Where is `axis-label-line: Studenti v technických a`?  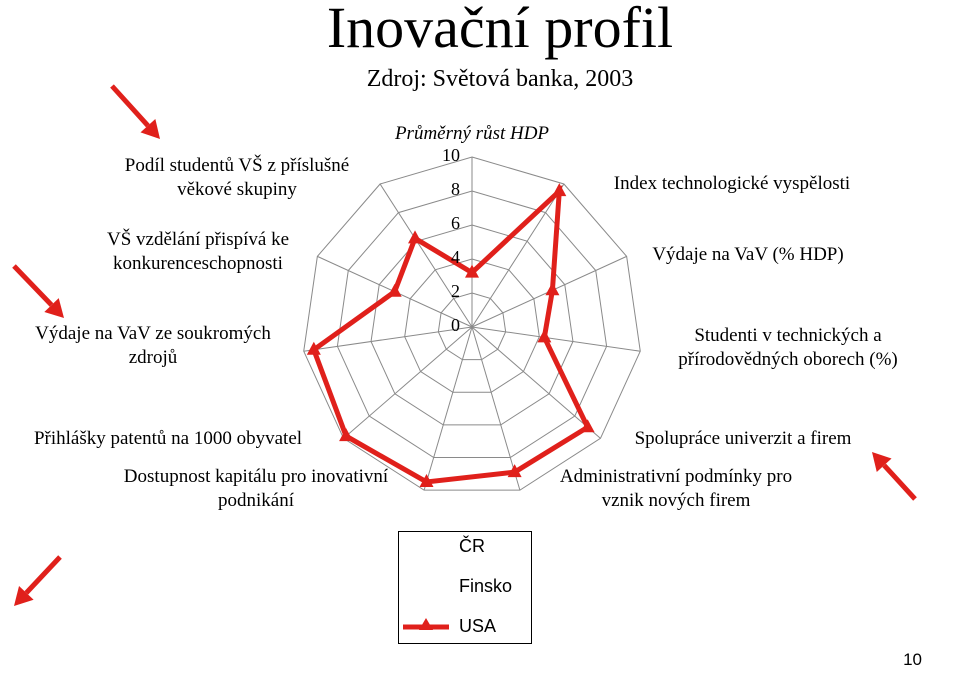 axis-label-line: Studenti v technických a is located at coordinates (788, 335).